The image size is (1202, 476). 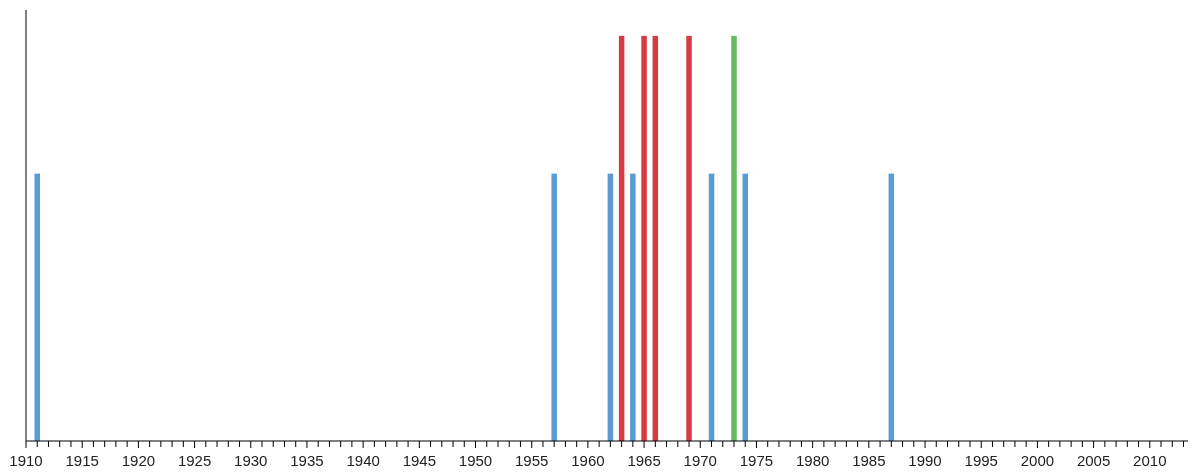 I want to click on x-tick-label: 1955, so click(x=532, y=460).